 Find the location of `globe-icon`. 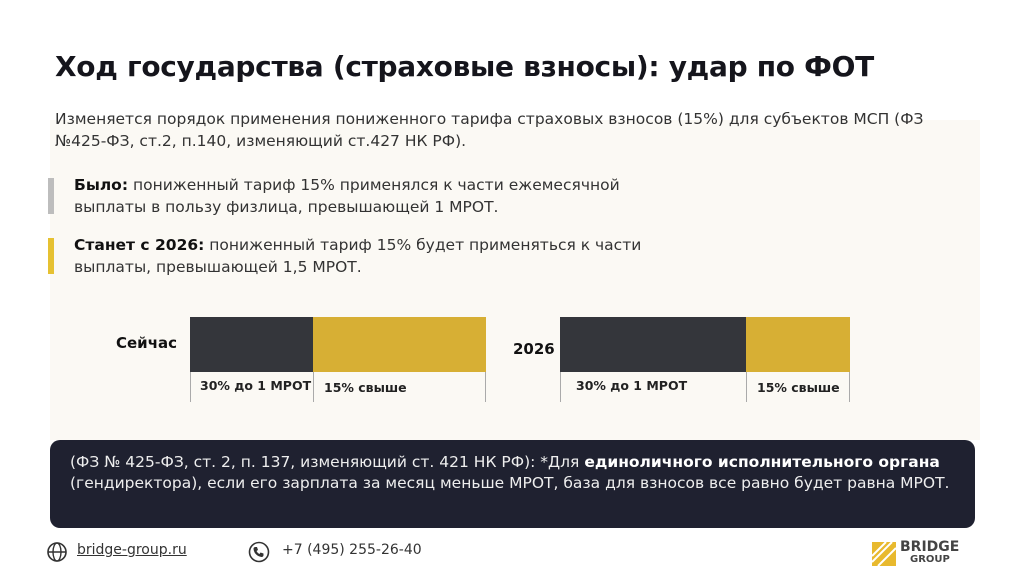

globe-icon is located at coordinates (57, 552).